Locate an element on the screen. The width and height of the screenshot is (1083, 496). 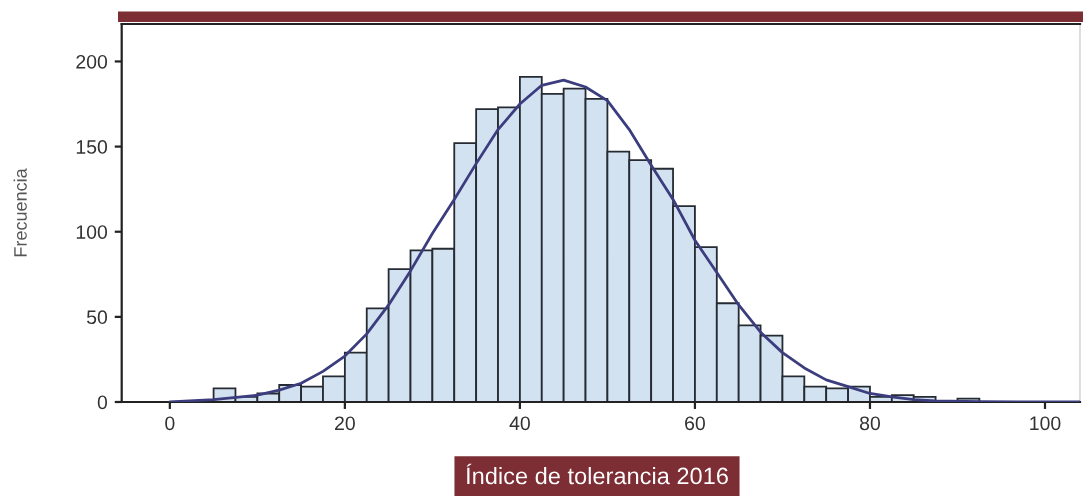
y-tick-label: 150 is located at coordinates (92, 147).